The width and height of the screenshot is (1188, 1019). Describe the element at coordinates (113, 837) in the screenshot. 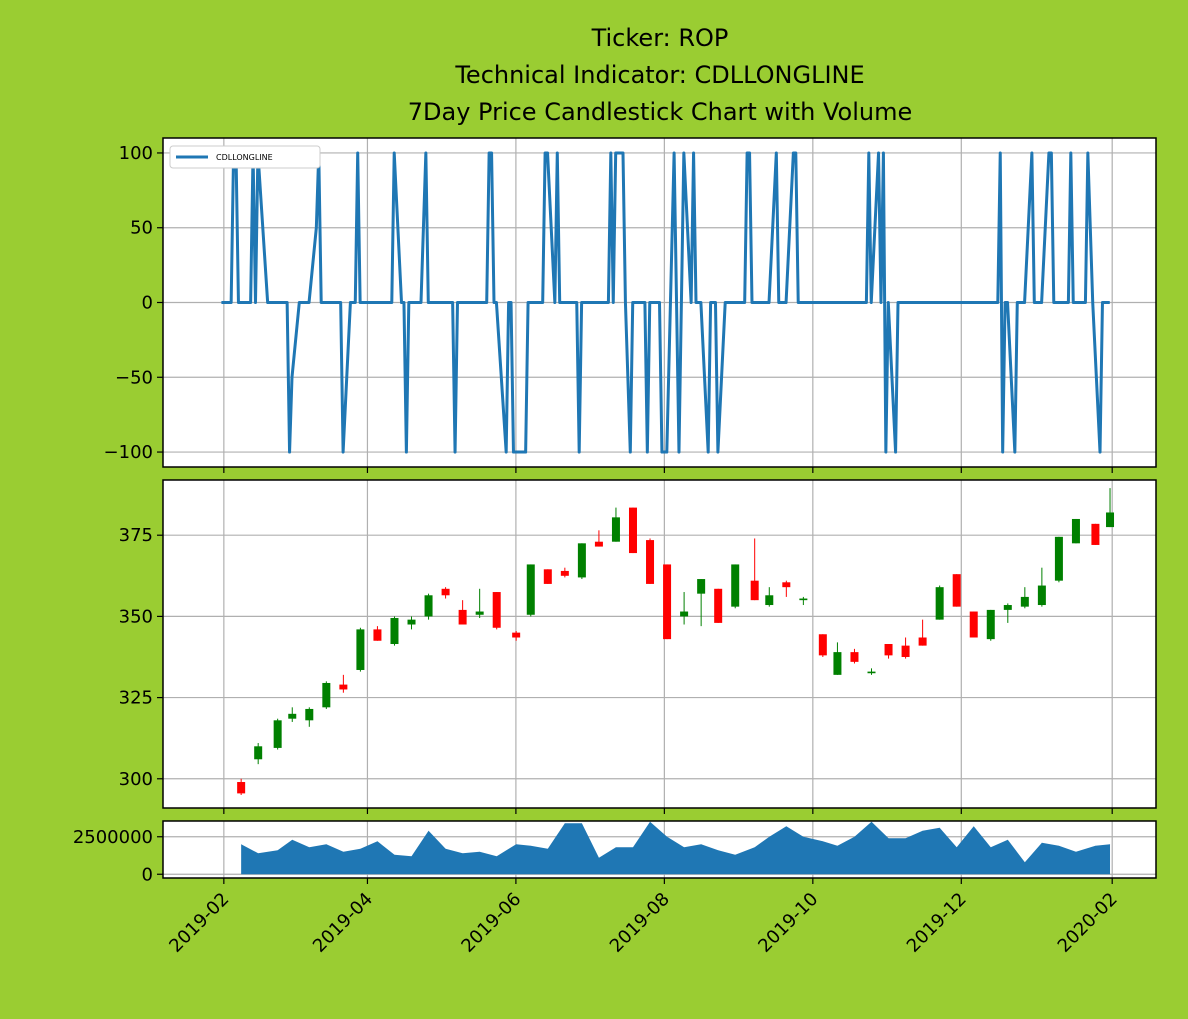

I see `volume-ytick-label: 2500000` at that location.